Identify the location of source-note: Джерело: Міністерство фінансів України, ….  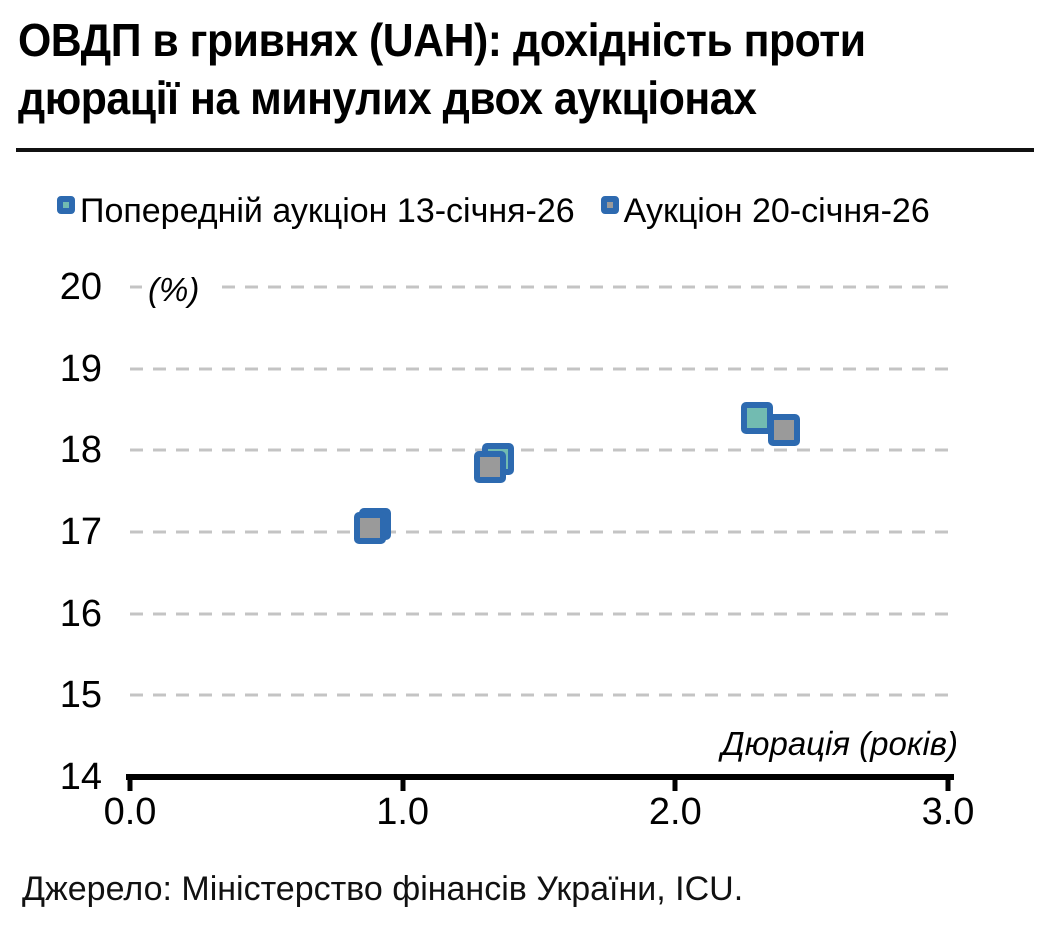
(383, 889).